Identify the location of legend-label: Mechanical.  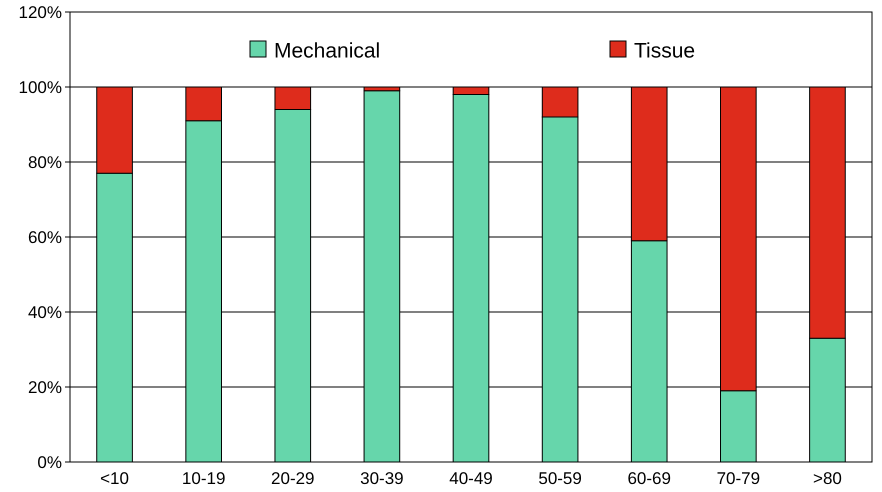
(327, 50).